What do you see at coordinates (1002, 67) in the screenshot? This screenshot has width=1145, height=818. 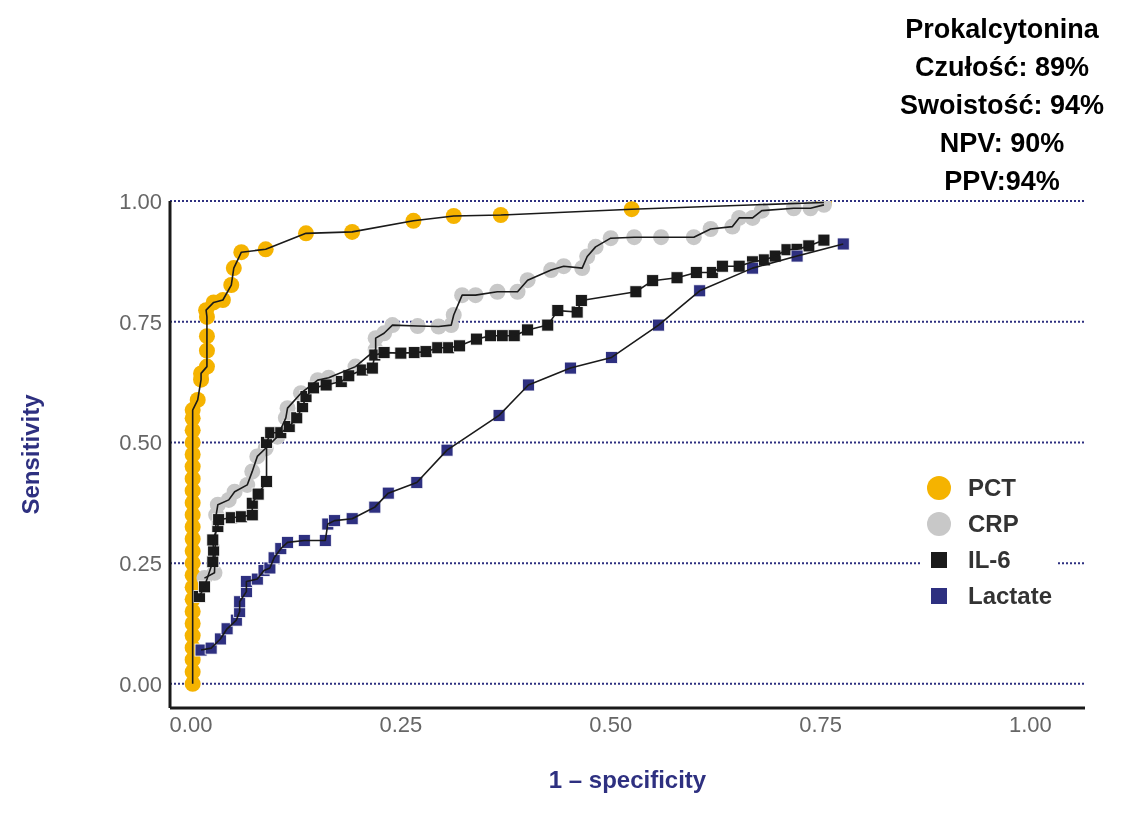 I see `text: Czułość: 89%` at bounding box center [1002, 67].